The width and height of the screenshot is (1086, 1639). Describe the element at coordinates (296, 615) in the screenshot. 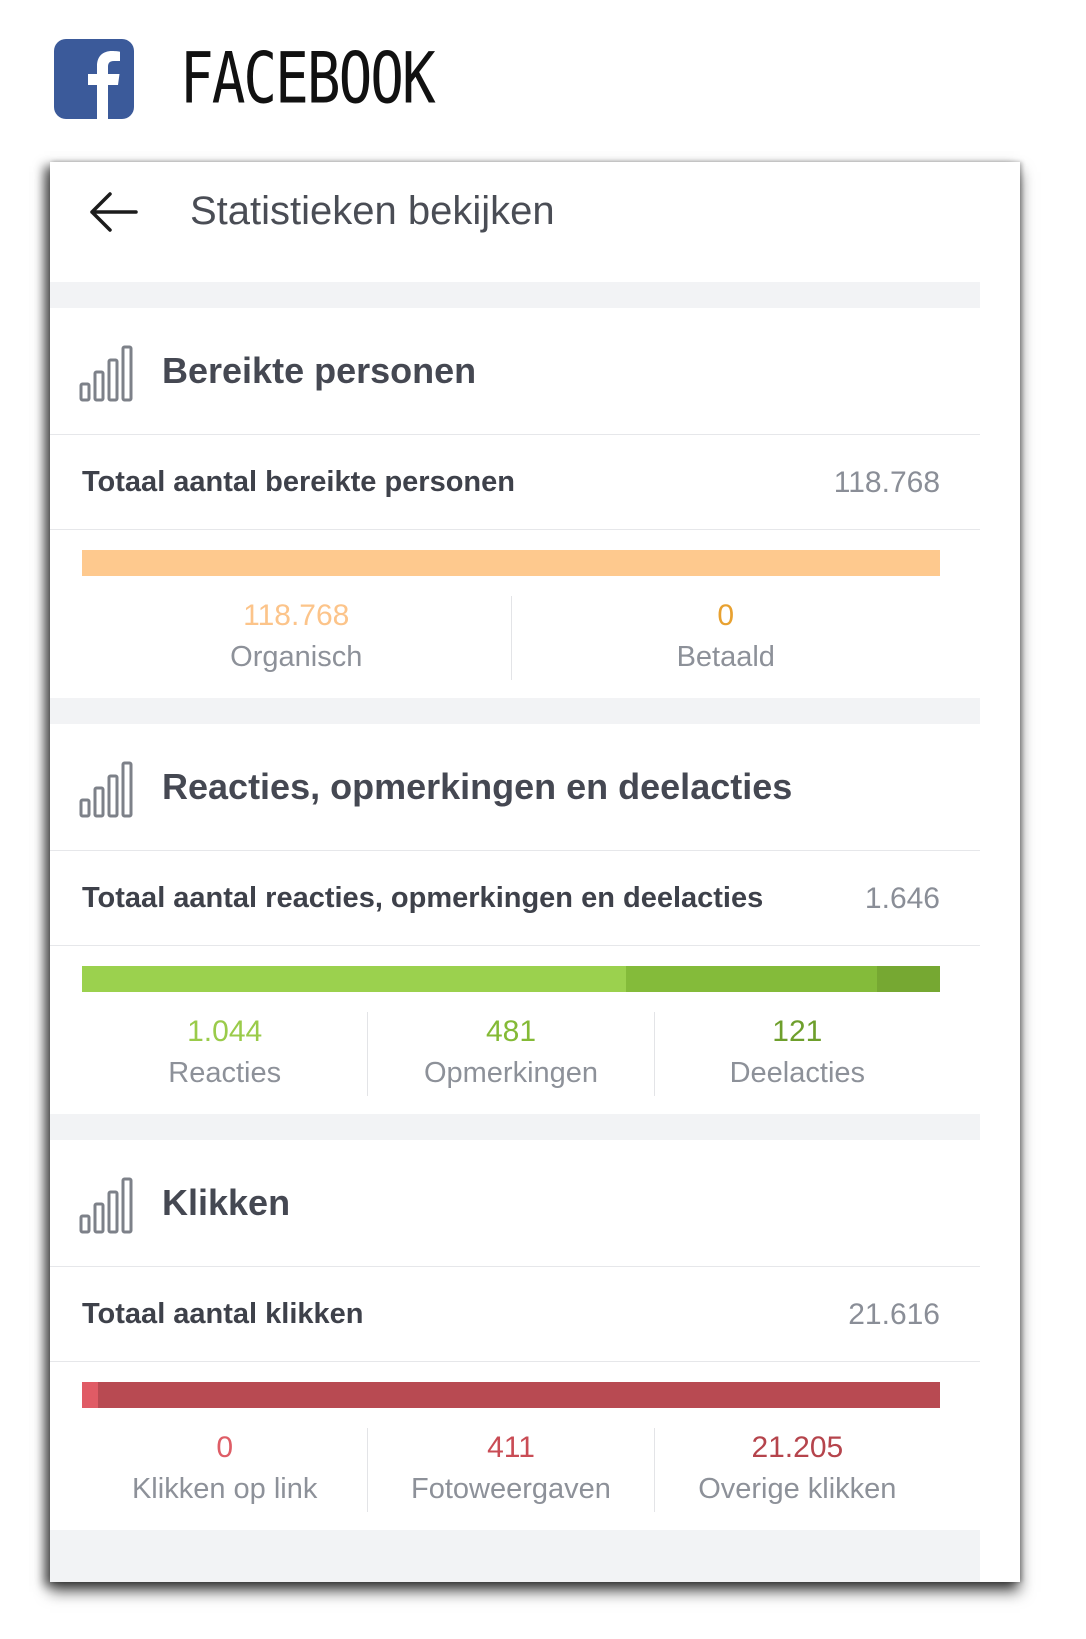

I see `metric-value: 118.768` at that location.